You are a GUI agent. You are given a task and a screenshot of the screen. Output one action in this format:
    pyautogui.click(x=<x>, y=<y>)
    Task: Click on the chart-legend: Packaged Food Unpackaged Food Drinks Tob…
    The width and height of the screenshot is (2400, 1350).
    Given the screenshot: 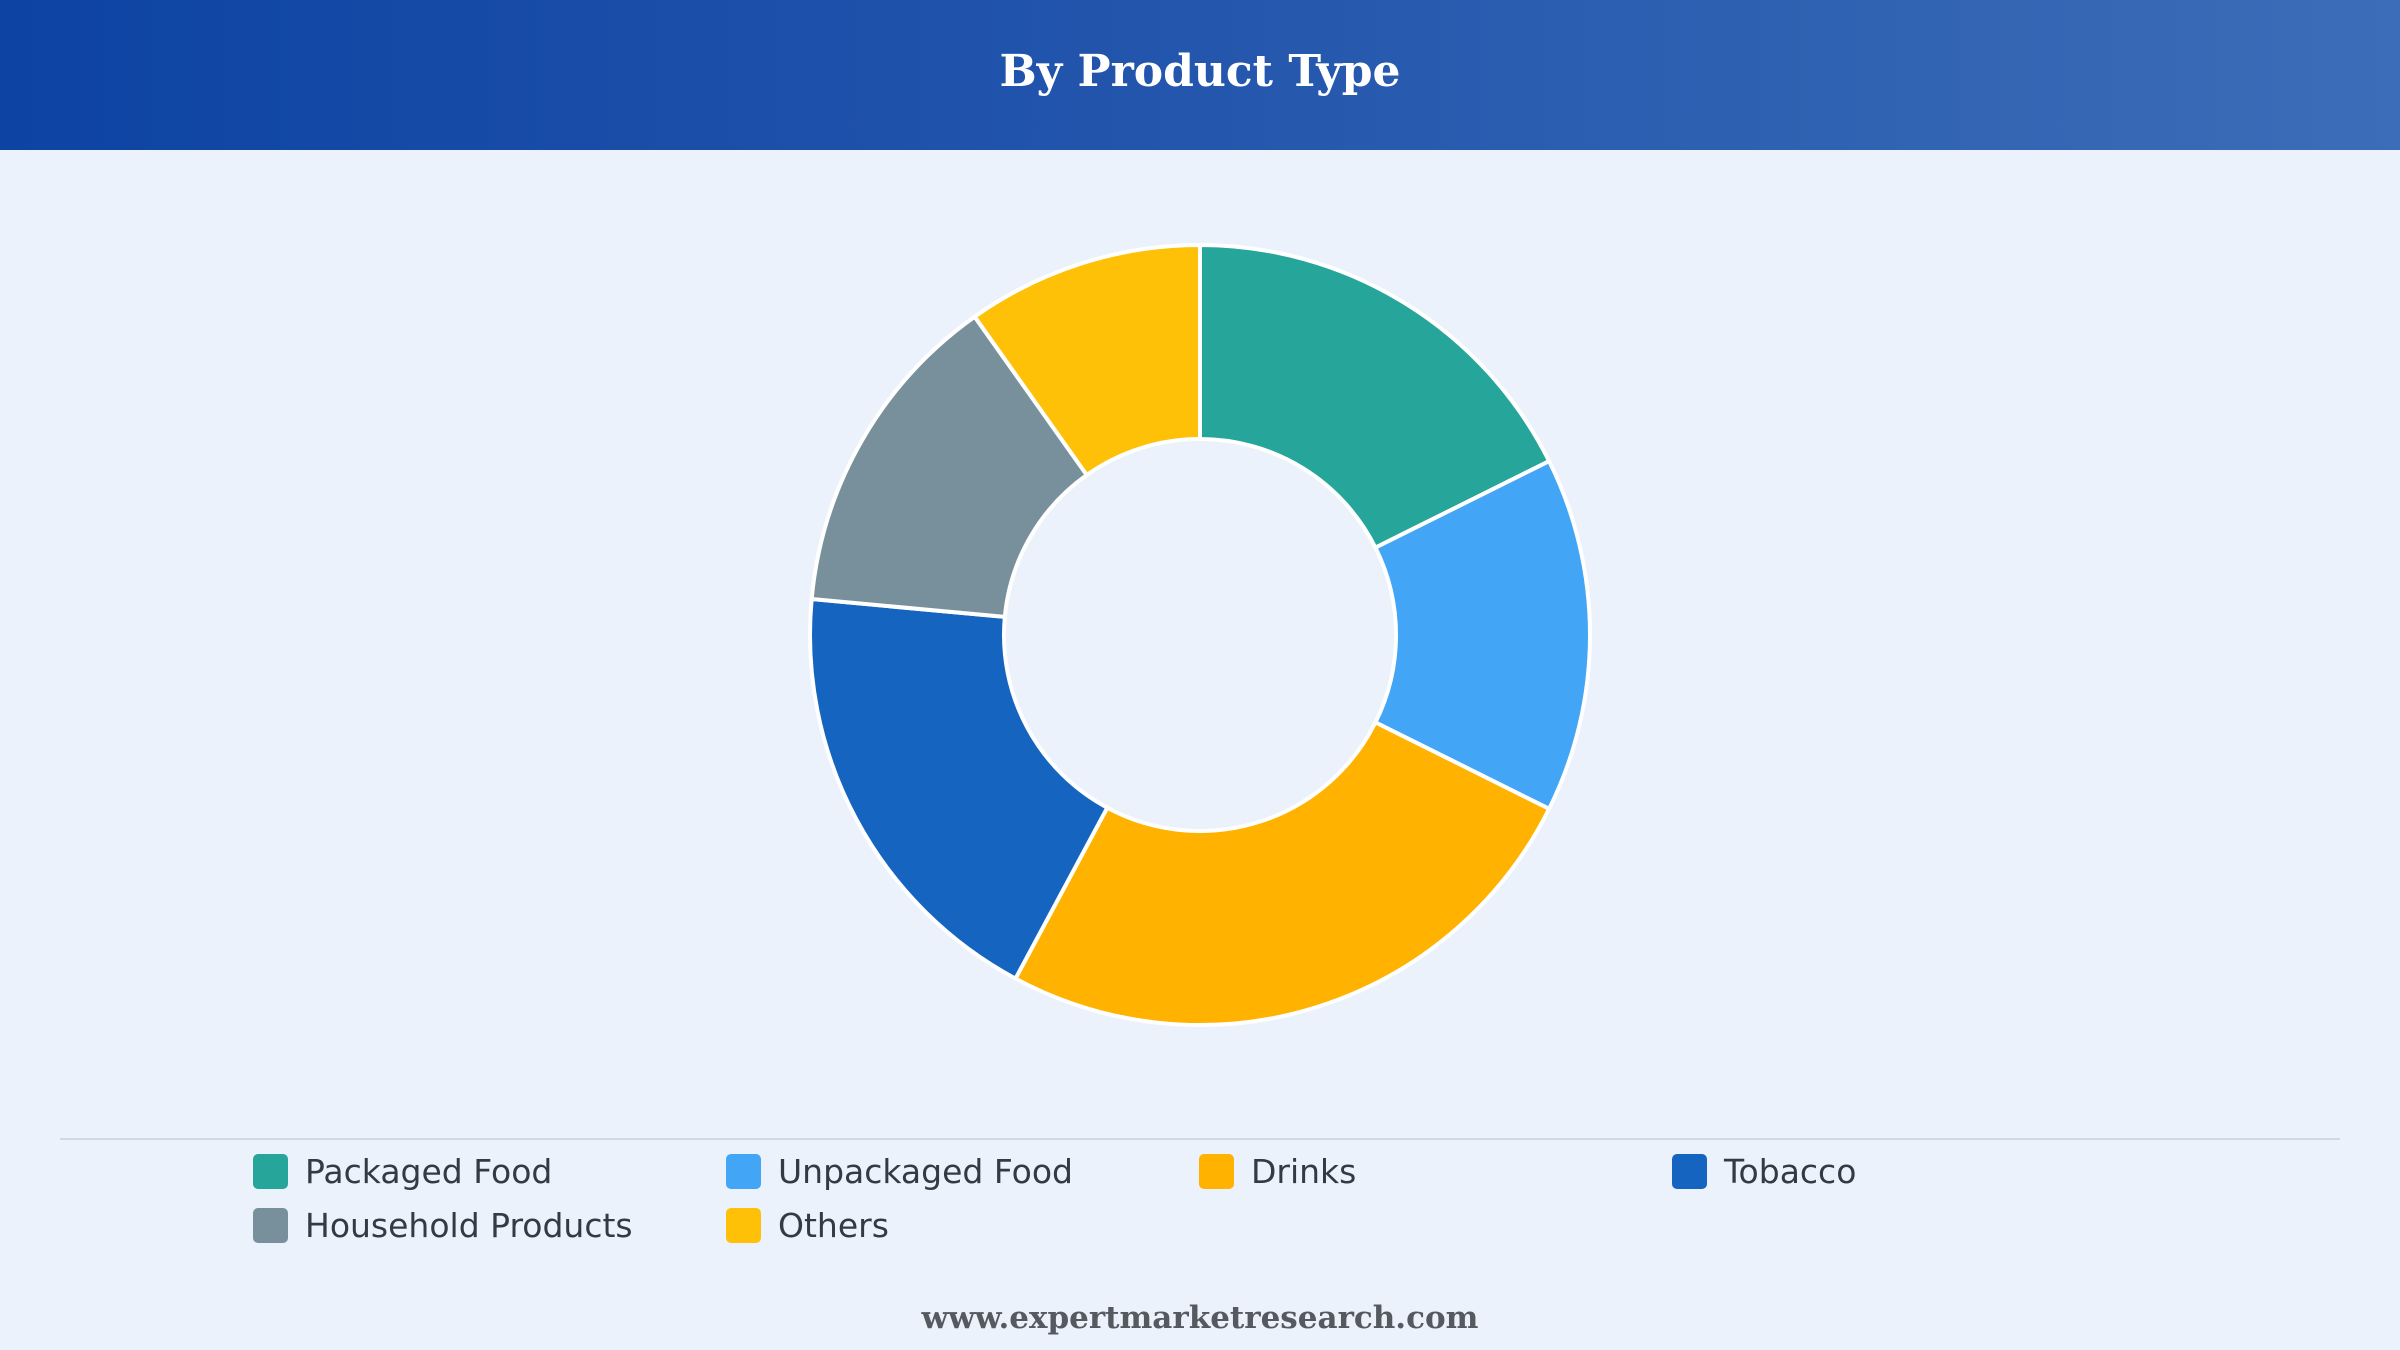 What is the action you would take?
    pyautogui.click(x=1203, y=1198)
    